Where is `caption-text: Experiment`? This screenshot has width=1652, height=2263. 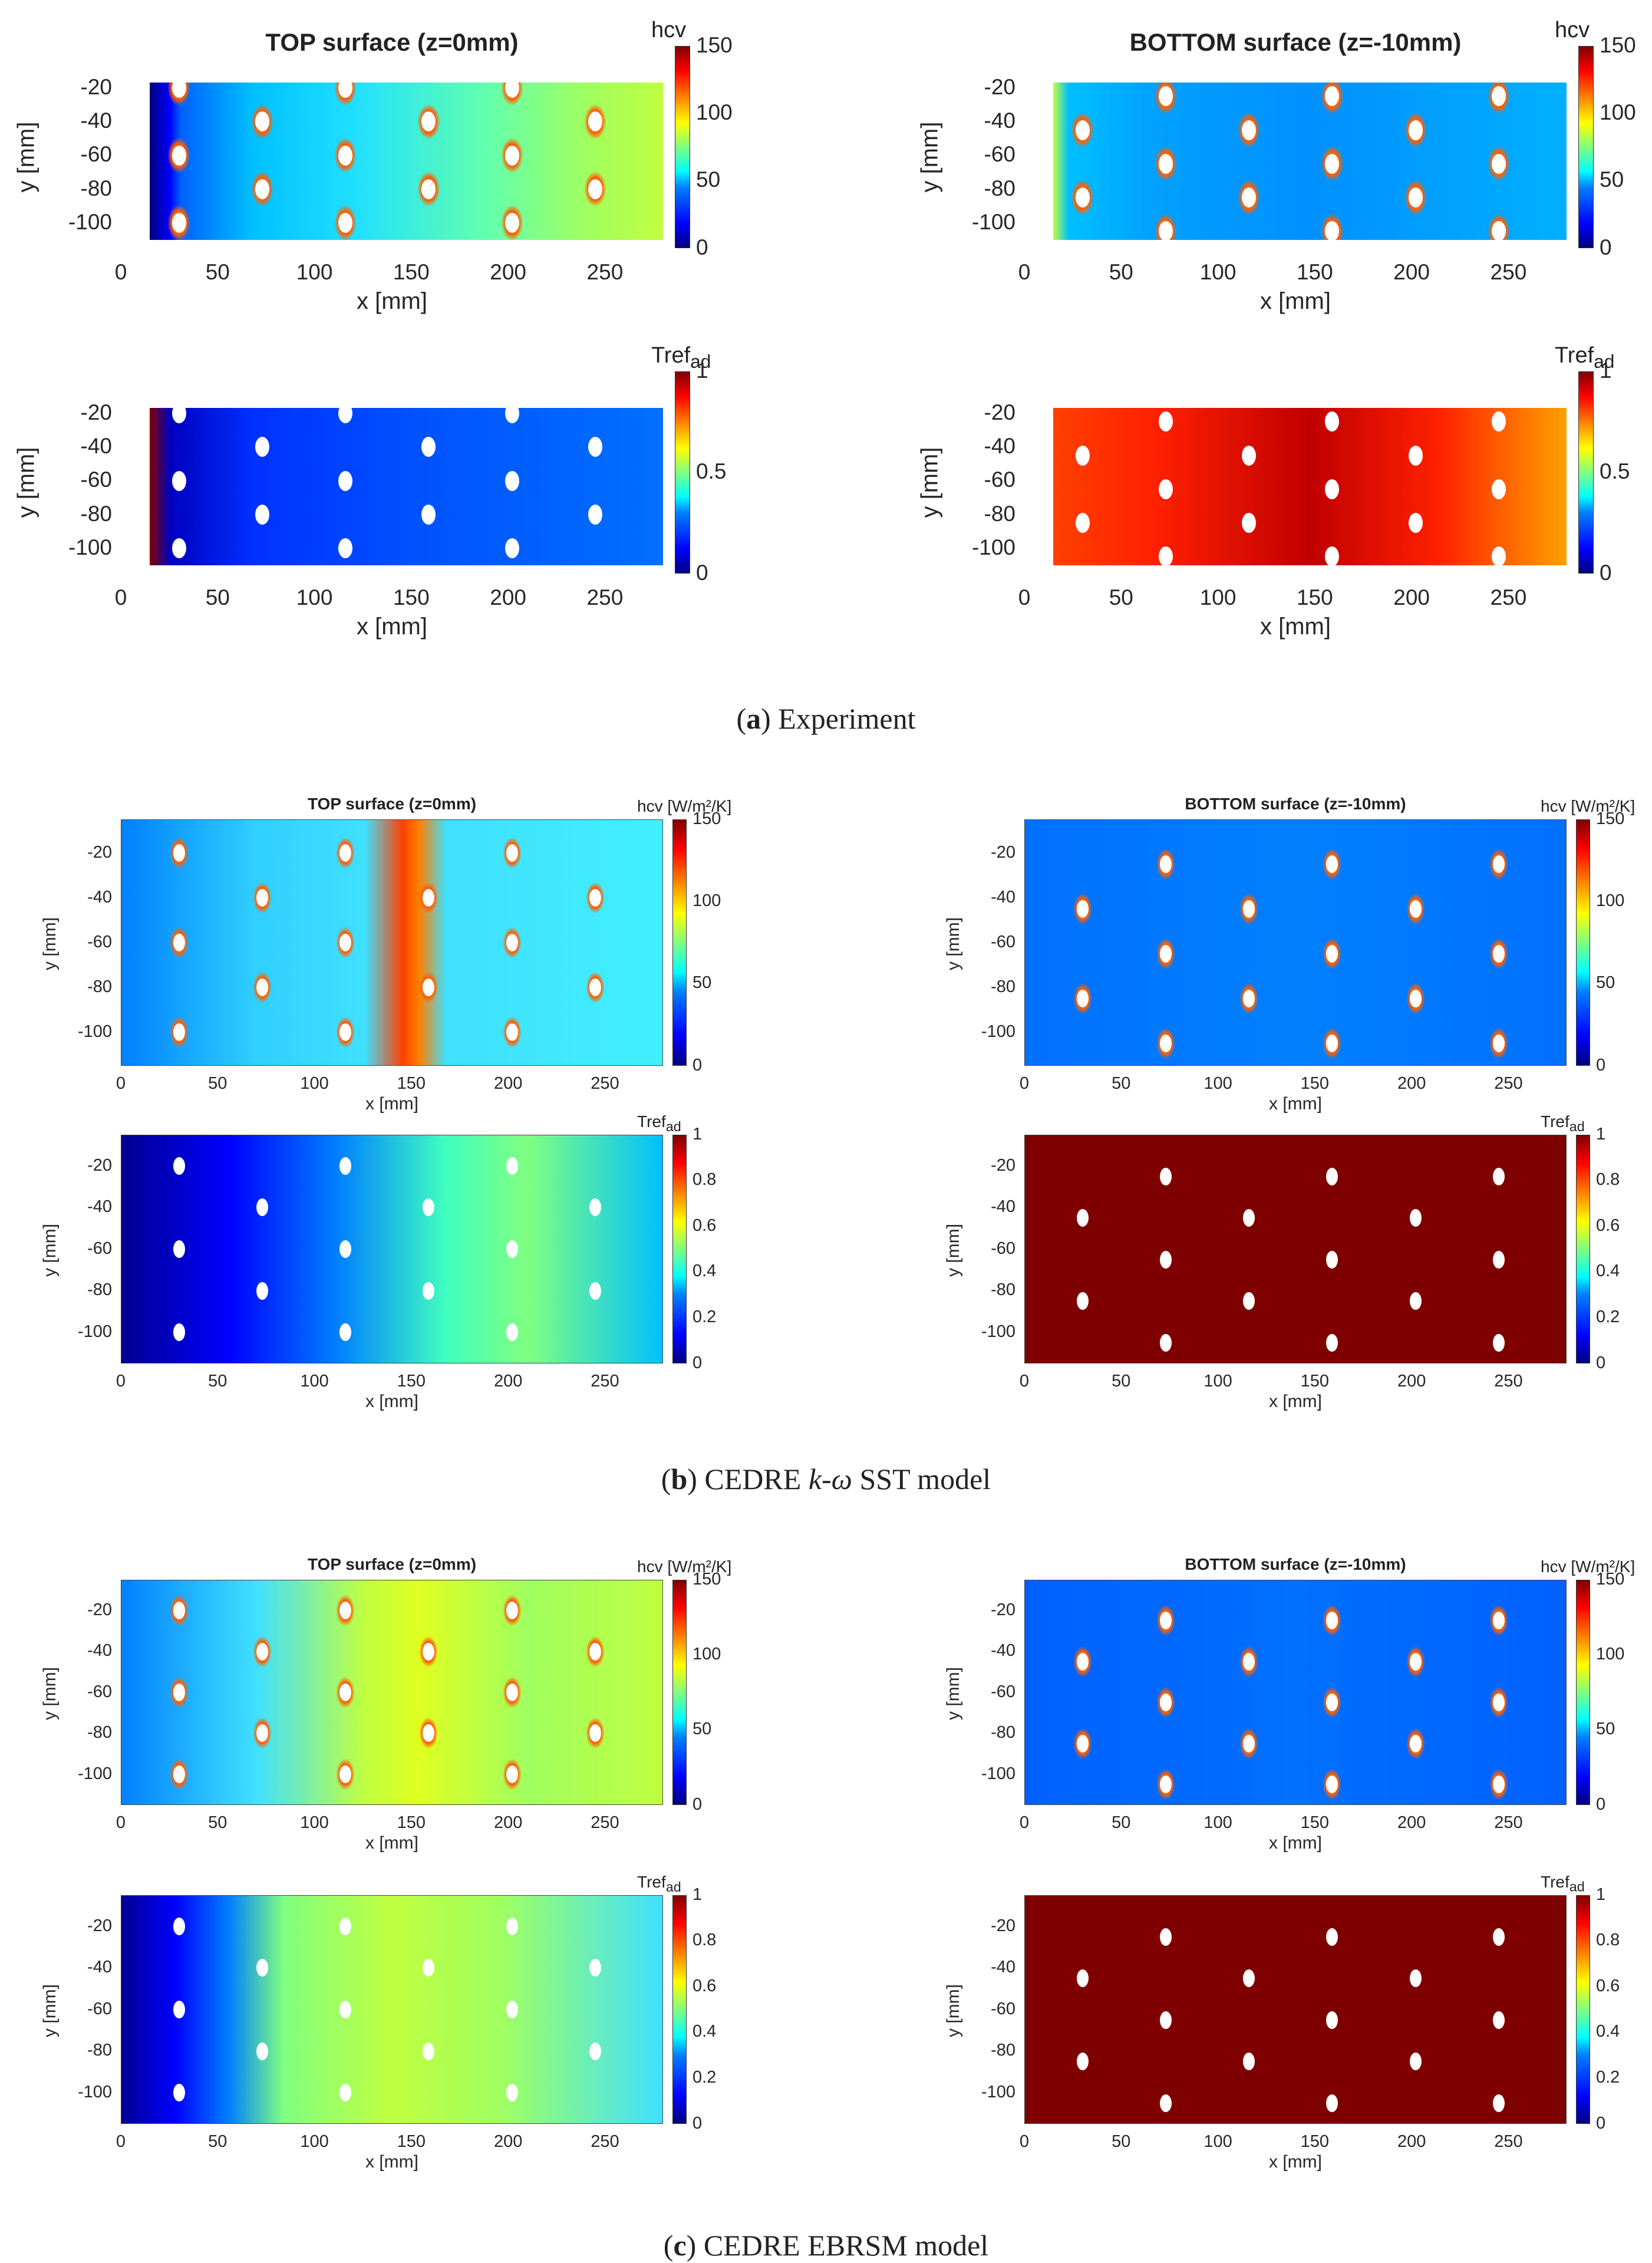
caption-text: Experiment is located at coordinates (843, 718).